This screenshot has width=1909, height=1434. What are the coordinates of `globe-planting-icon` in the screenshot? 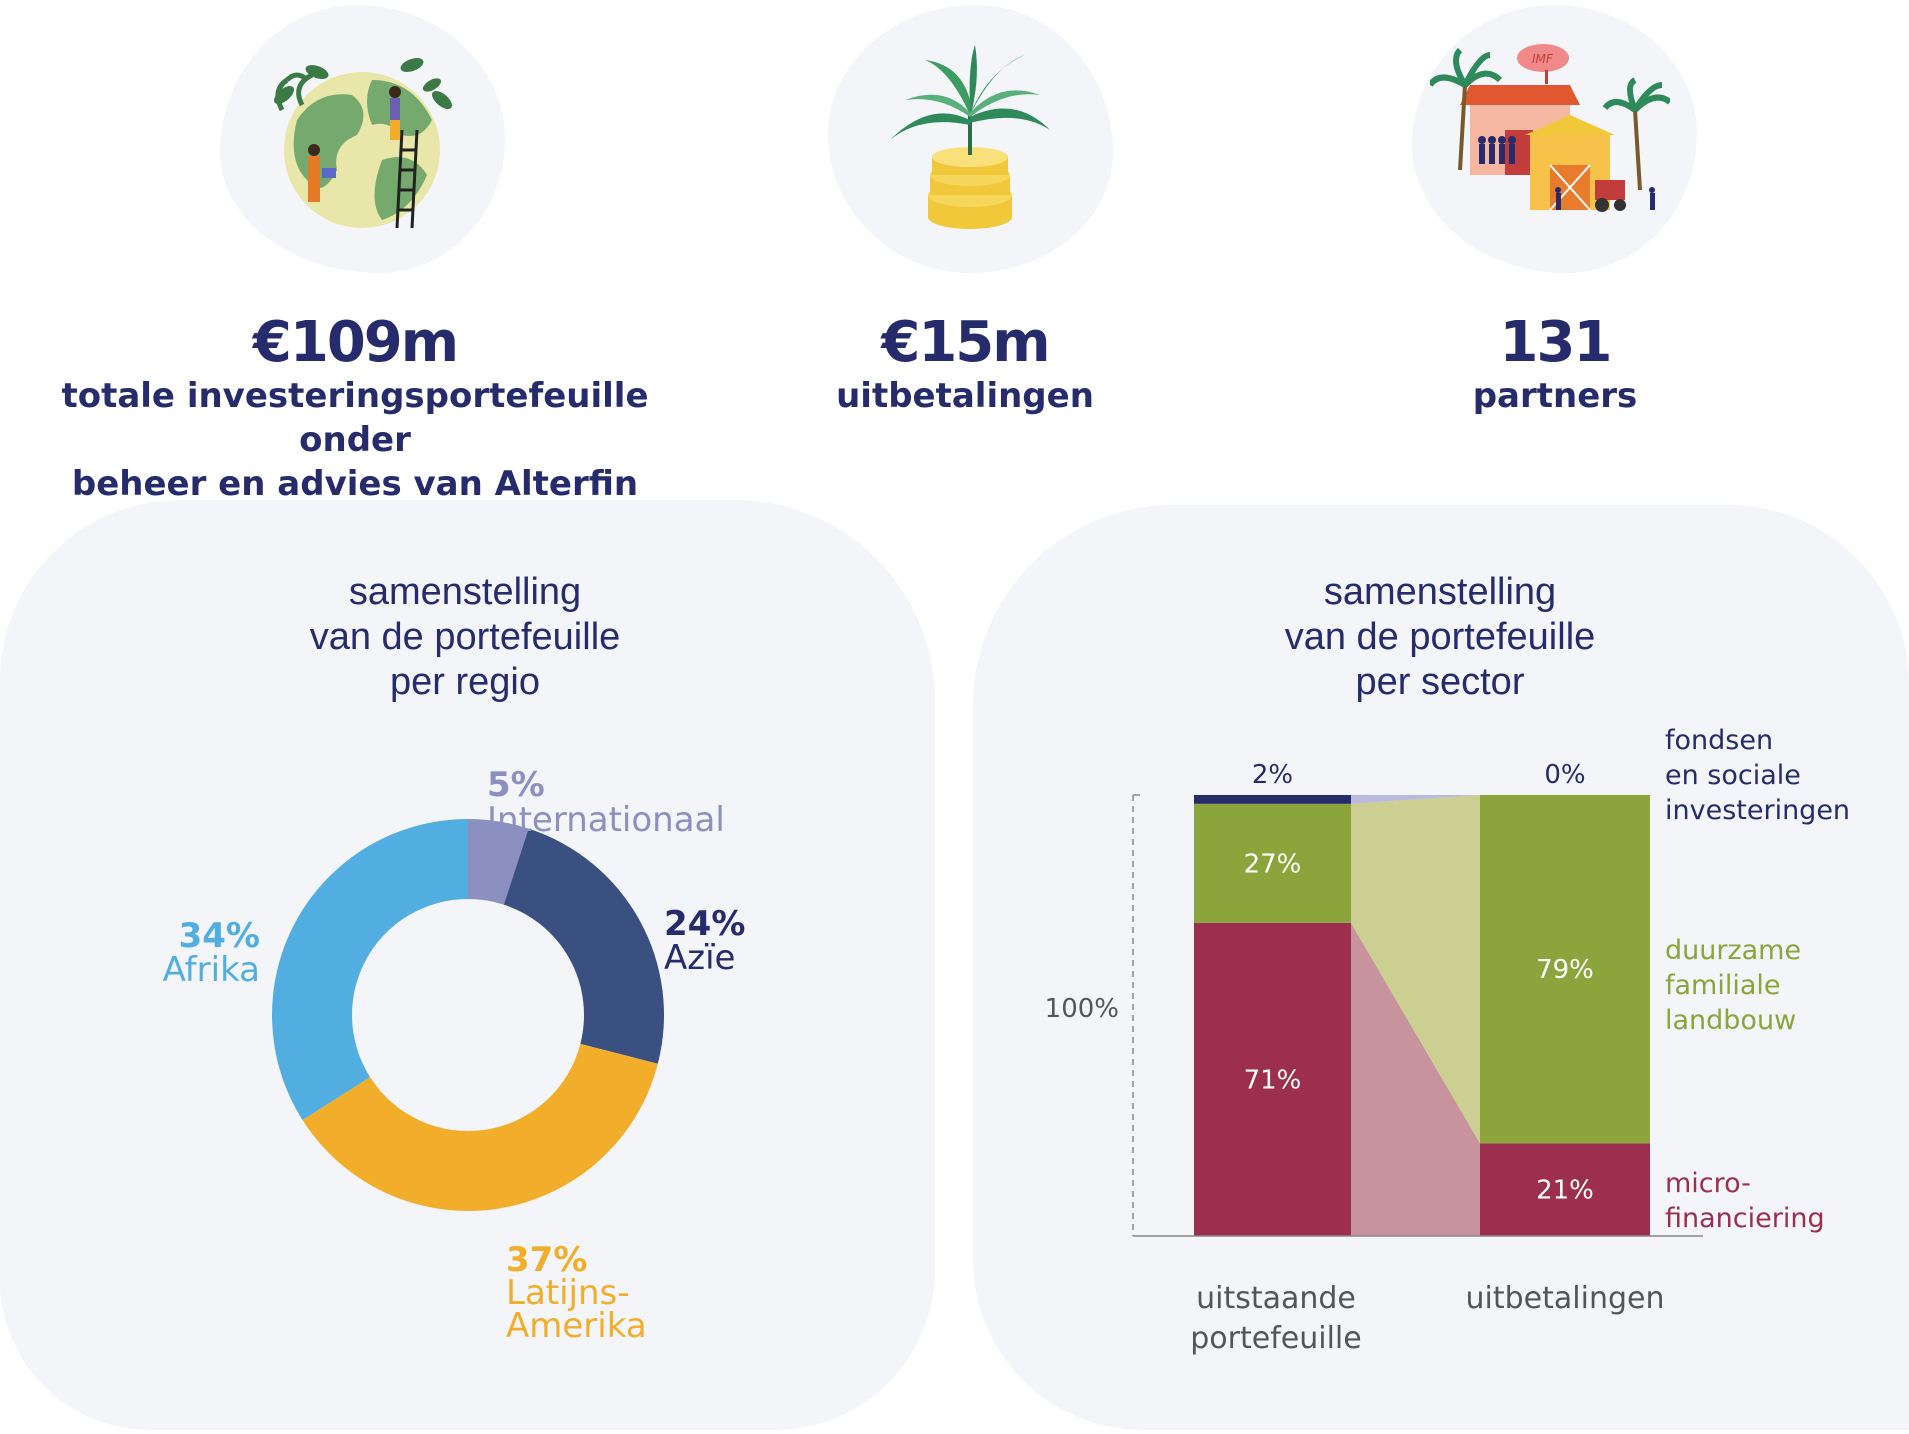 It's located at (363, 143).